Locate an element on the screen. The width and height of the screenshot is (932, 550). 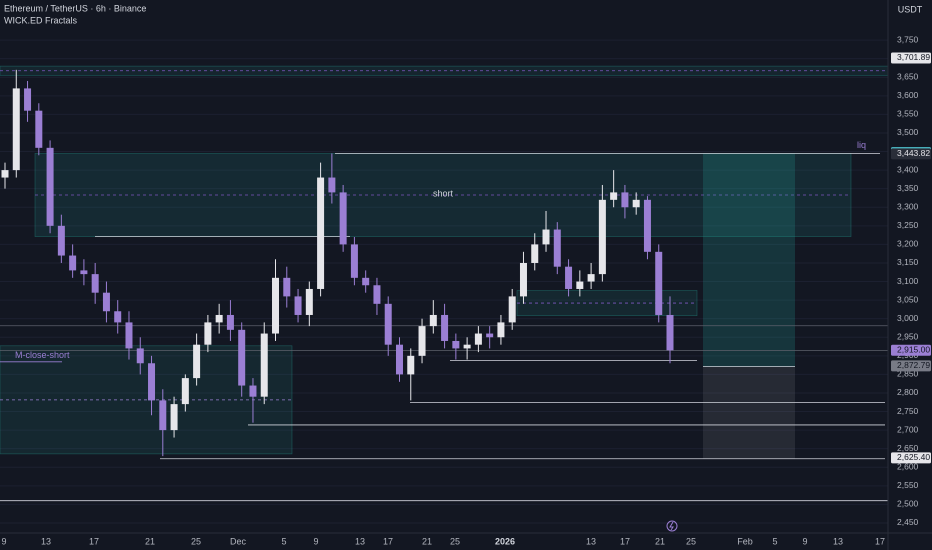
y-tick-label: 2,450 is located at coordinates (908, 522).